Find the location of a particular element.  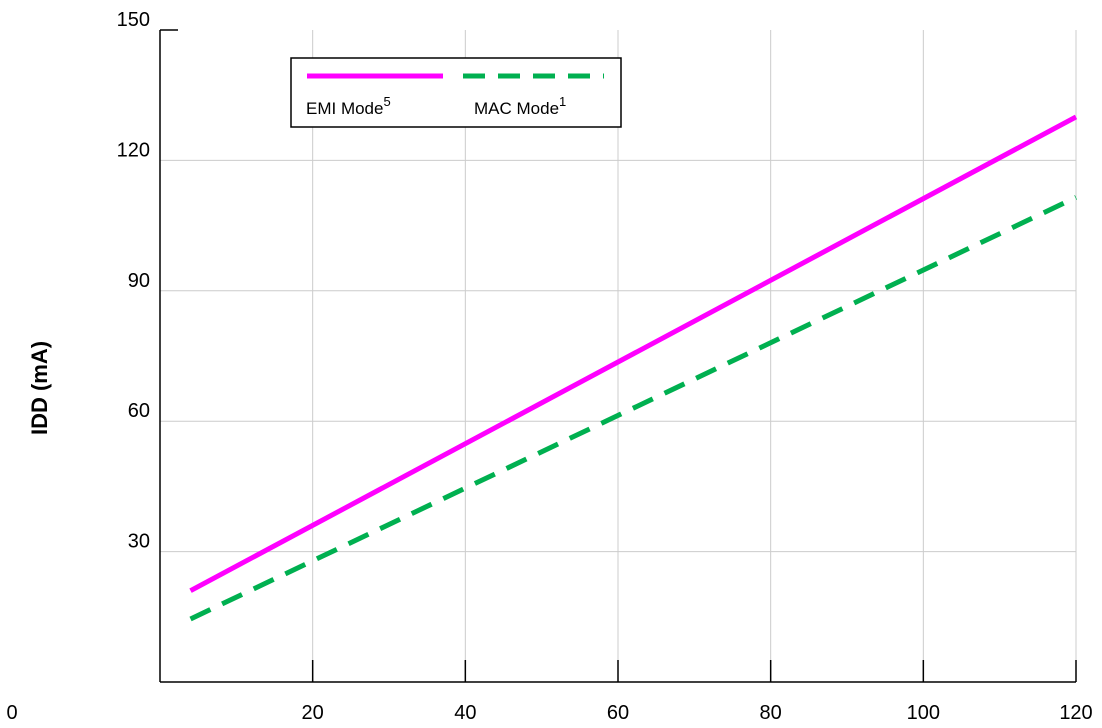

x-tick-label: 120 is located at coordinates (1075, 713).